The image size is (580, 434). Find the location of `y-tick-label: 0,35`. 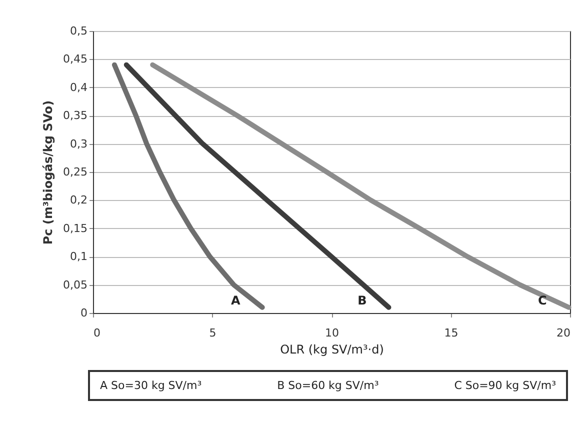

y-tick-label: 0,35 is located at coordinates (75, 115).